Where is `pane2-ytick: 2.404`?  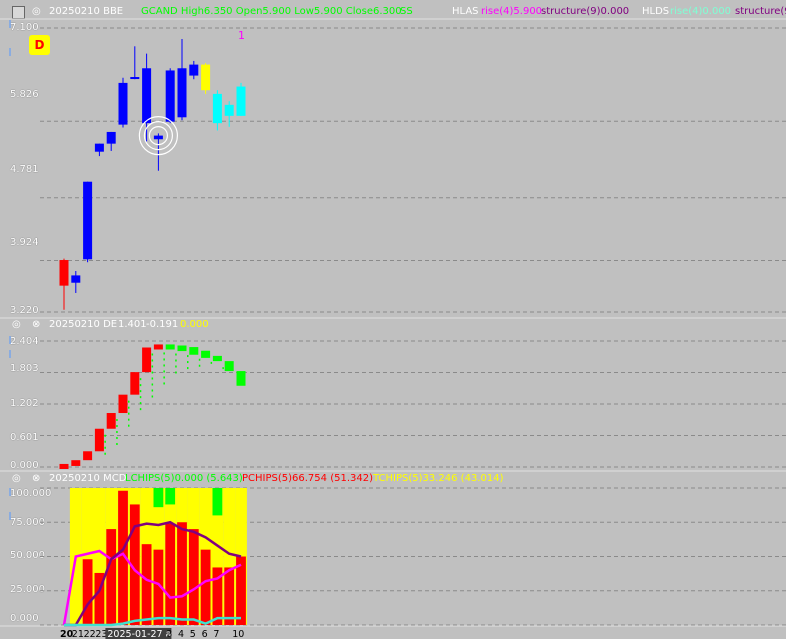 pane2-ytick: 2.404 is located at coordinates (24, 341).